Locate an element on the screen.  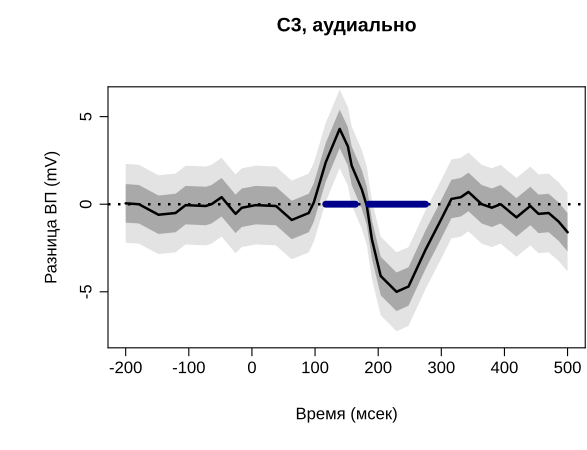
y-tick-label: 0 is located at coordinates (86, 204).